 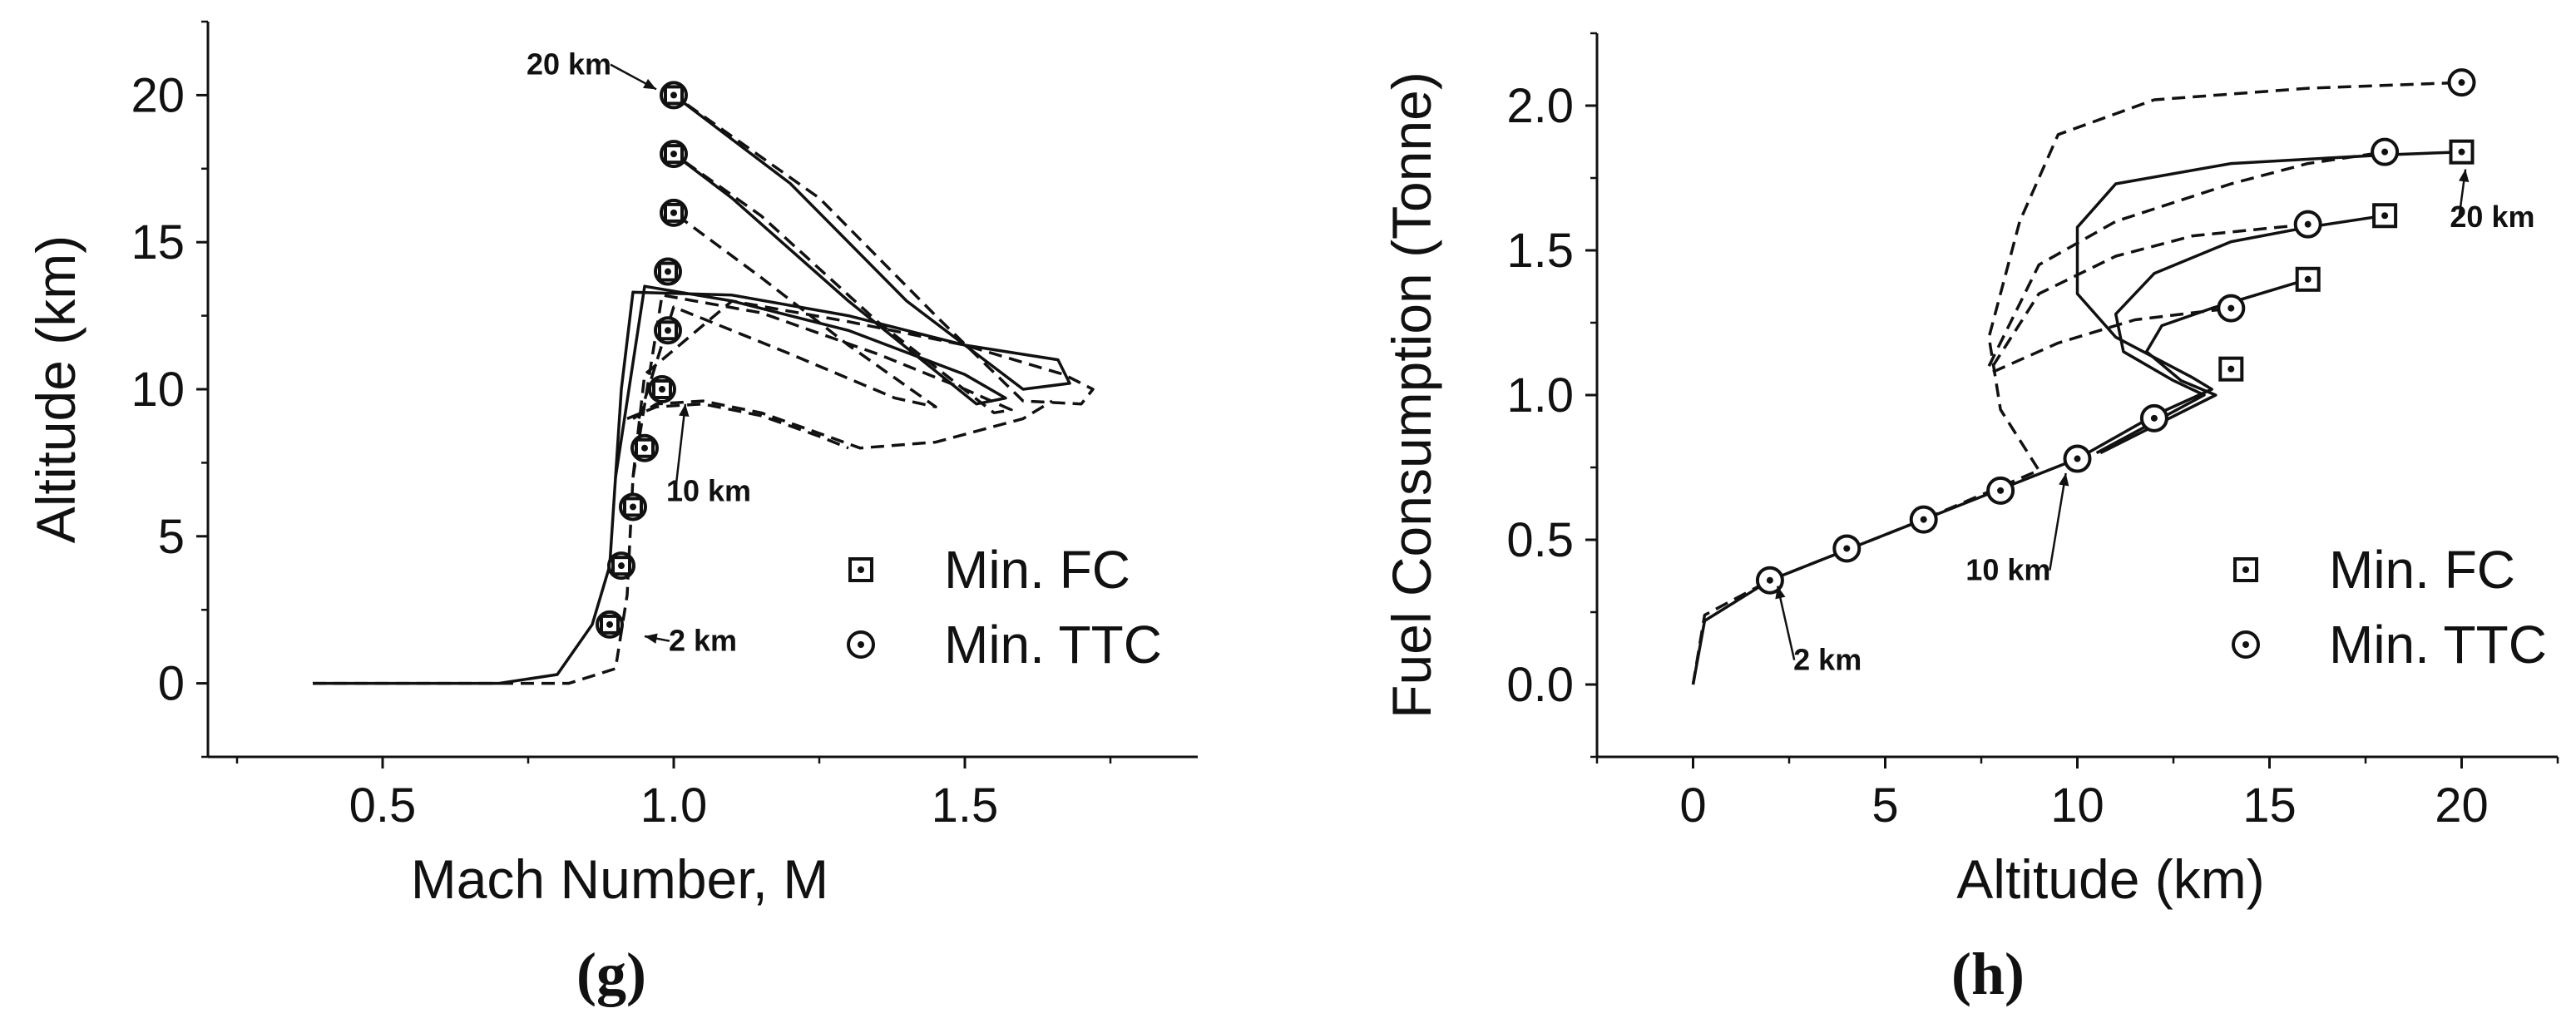 What do you see at coordinates (158, 95) in the screenshot?
I see `y-tick-label: 20` at bounding box center [158, 95].